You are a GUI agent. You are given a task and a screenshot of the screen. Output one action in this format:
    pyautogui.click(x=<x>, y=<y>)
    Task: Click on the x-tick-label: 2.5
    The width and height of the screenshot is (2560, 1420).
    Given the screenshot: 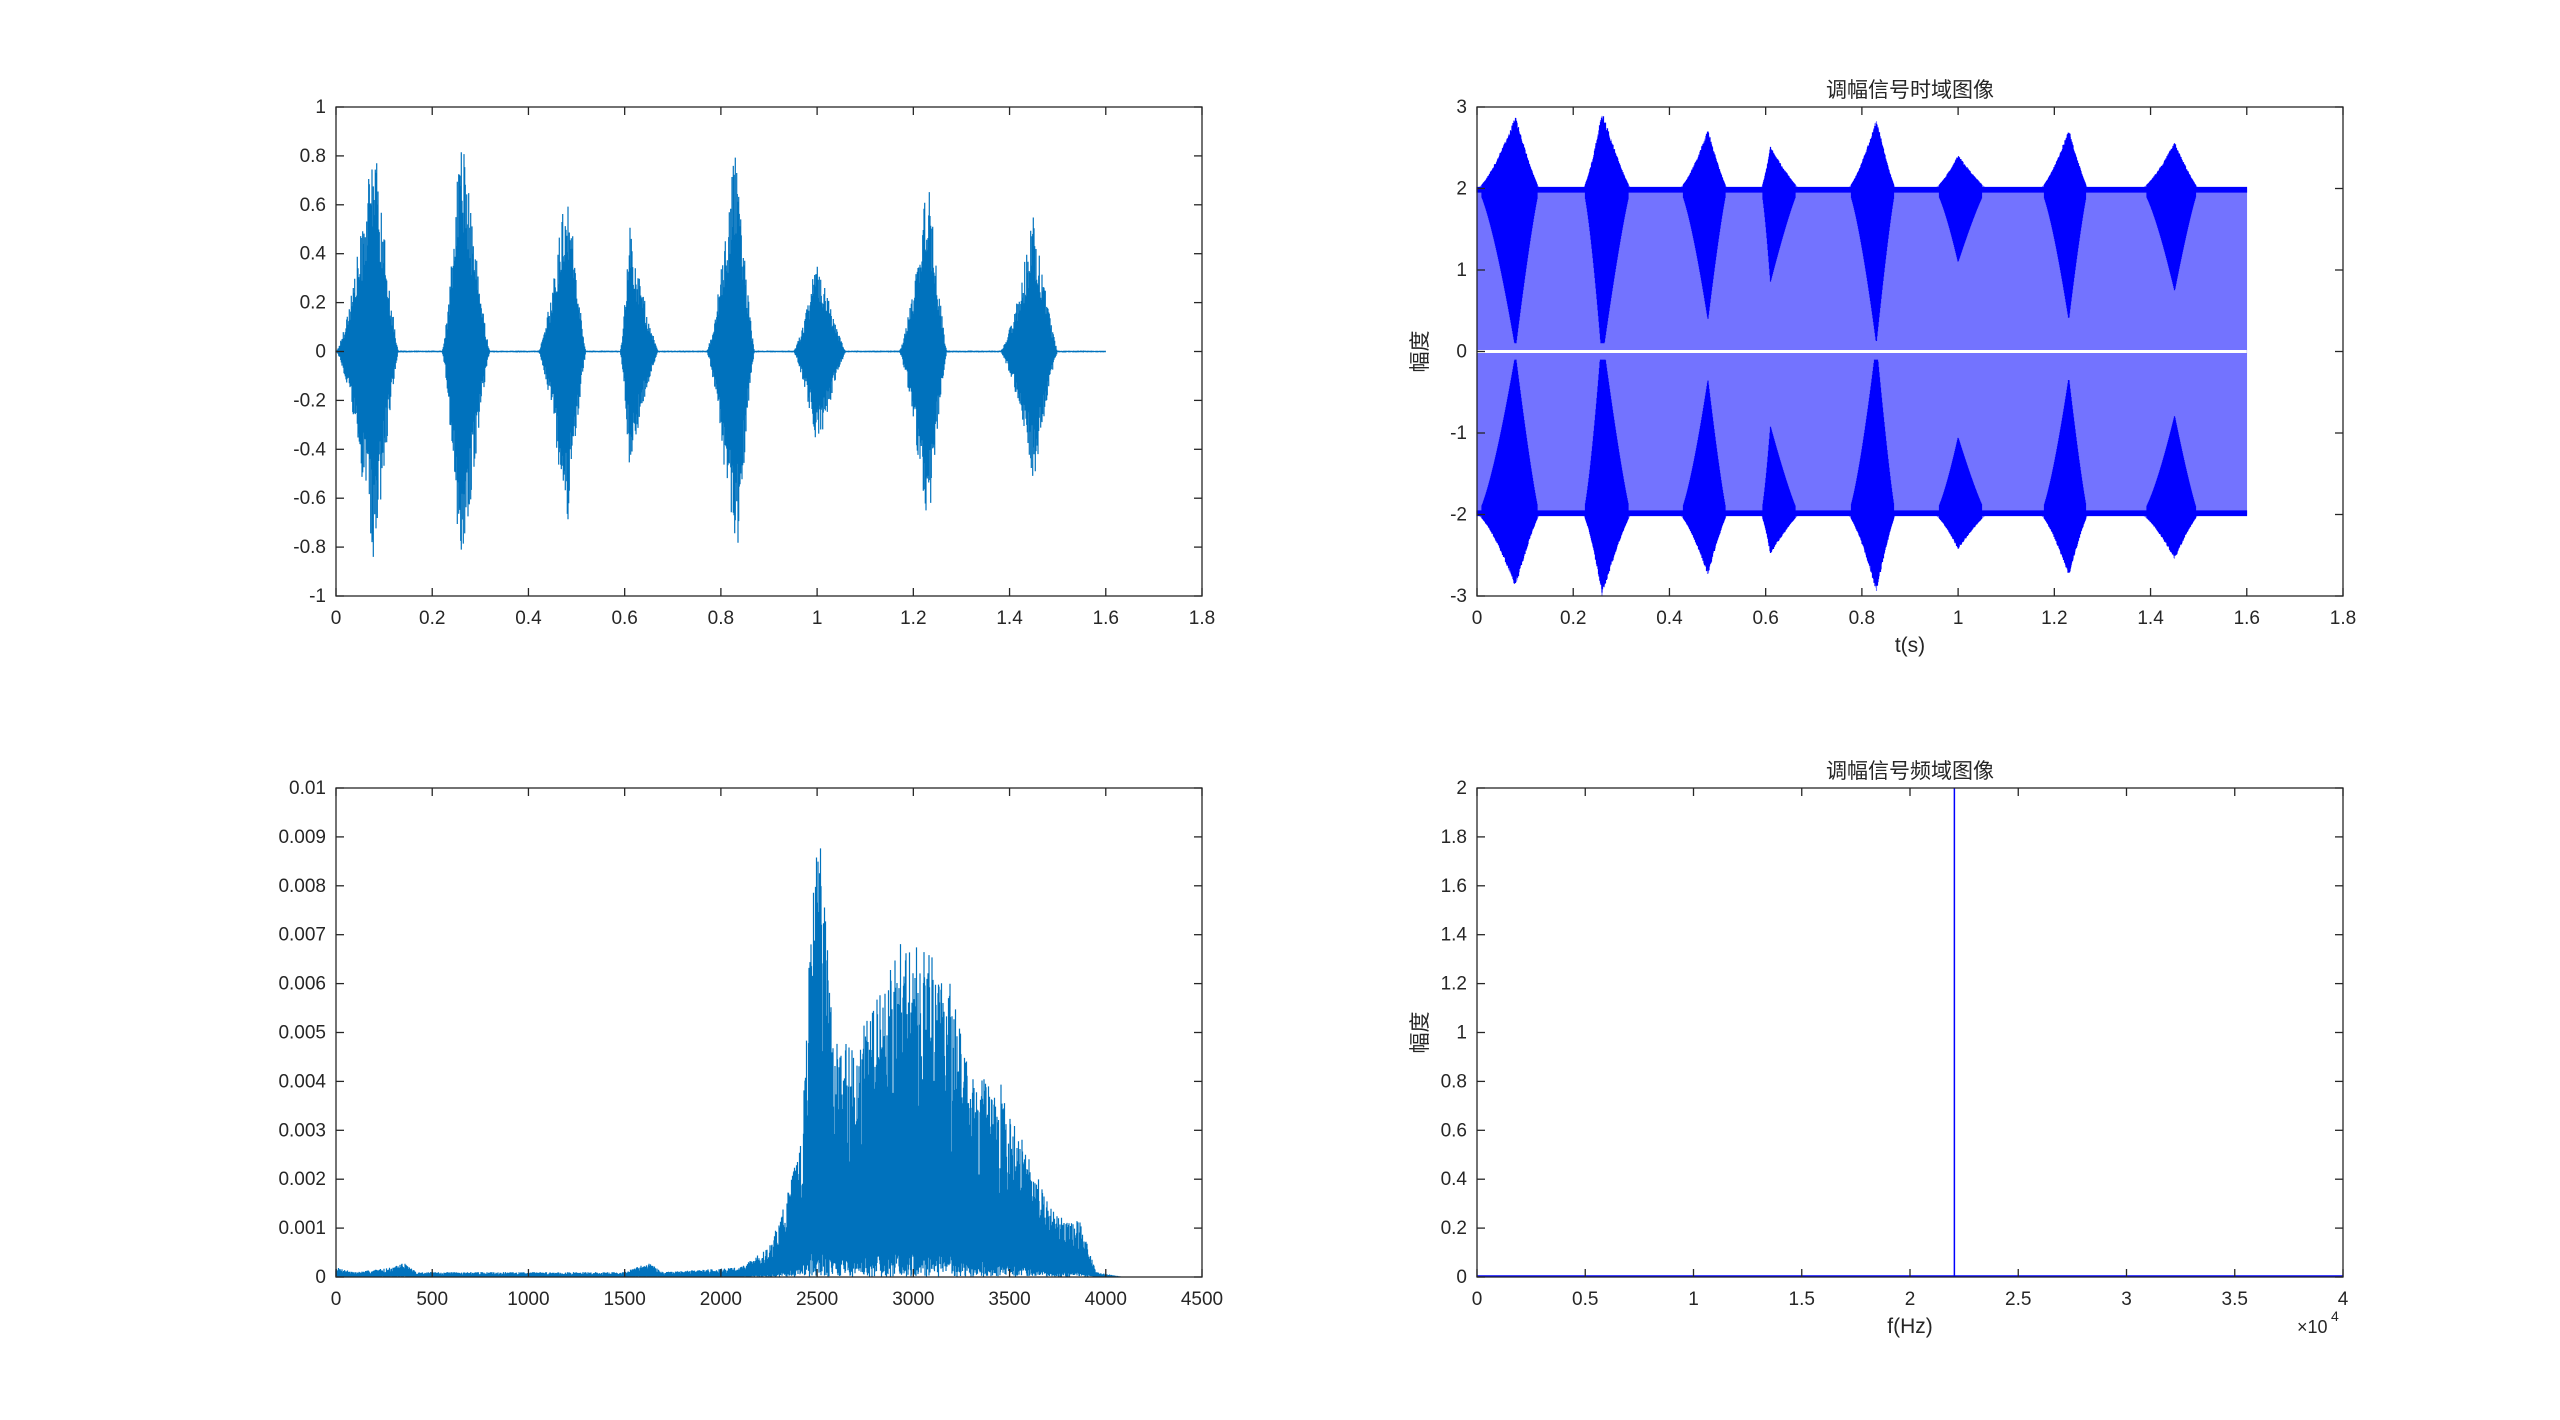 What is the action you would take?
    pyautogui.click(x=2018, y=1299)
    